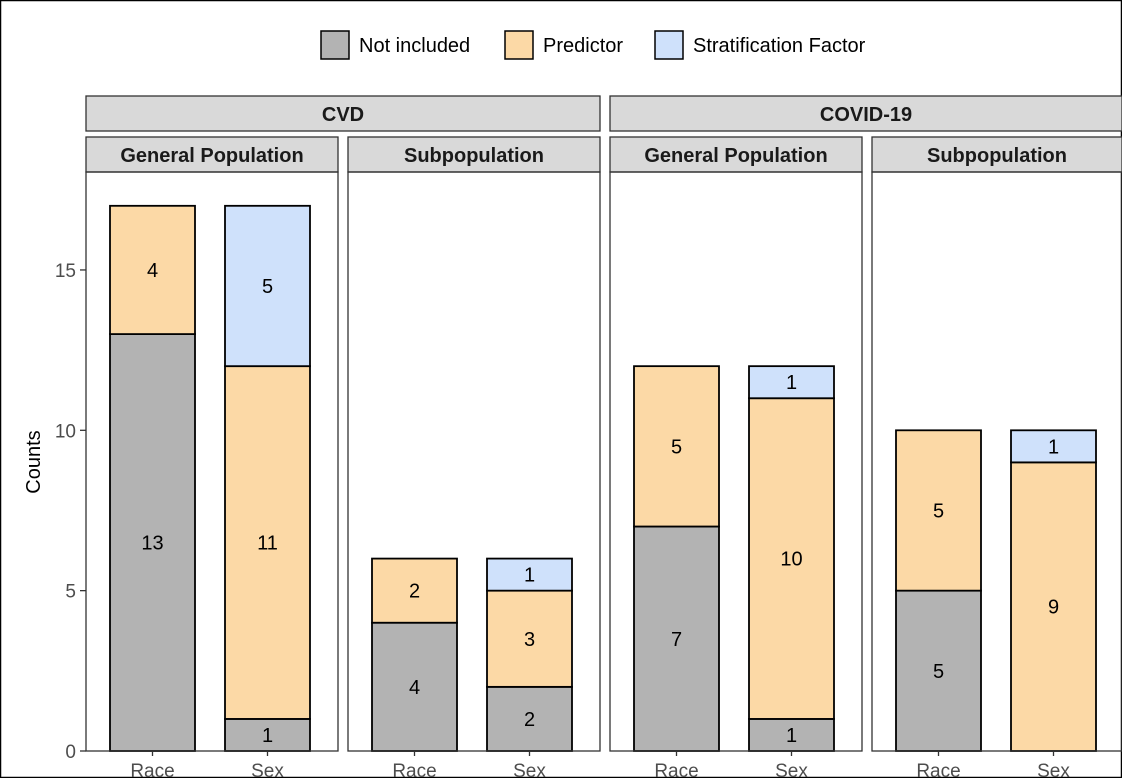 This screenshot has width=1122, height=778. Describe the element at coordinates (70, 512) in the screenshot. I see `y-axis: 0 5 10 15` at that location.